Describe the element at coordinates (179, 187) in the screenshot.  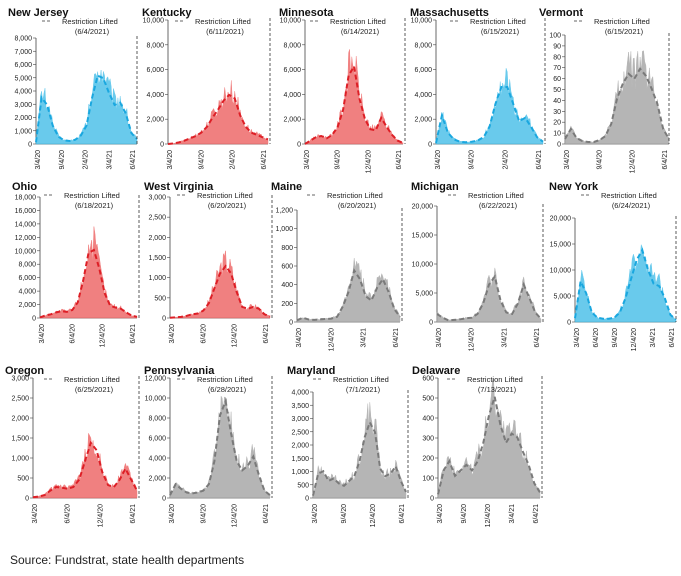
I see `chart-title: West Virginia` at that location.